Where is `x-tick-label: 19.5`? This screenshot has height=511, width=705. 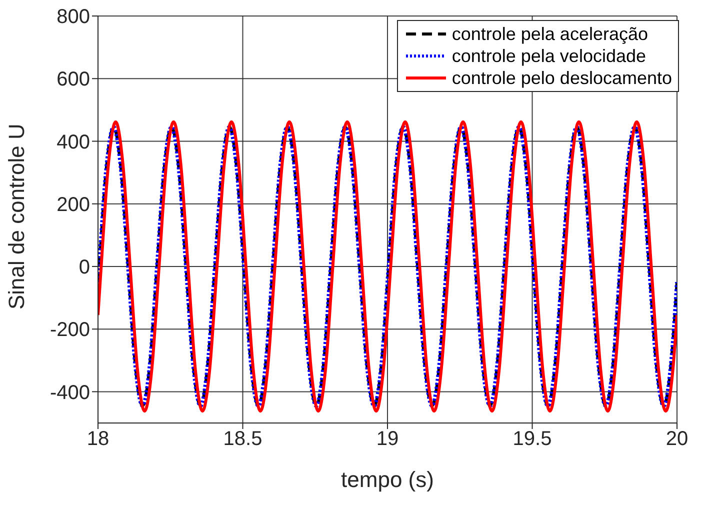
x-tick-label: 19.5 is located at coordinates (532, 439).